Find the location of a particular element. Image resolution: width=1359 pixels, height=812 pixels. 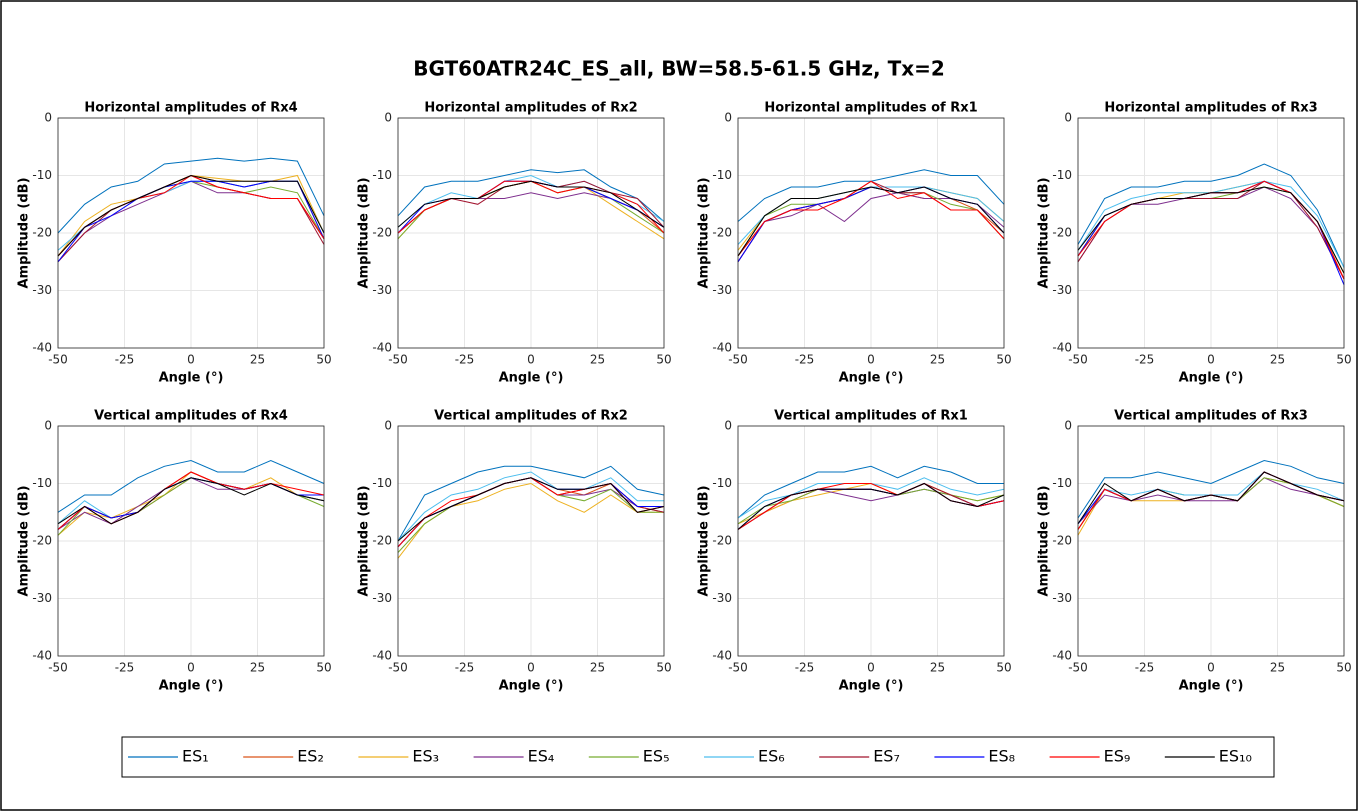

legend-label: ES₉ is located at coordinates (1117, 756).